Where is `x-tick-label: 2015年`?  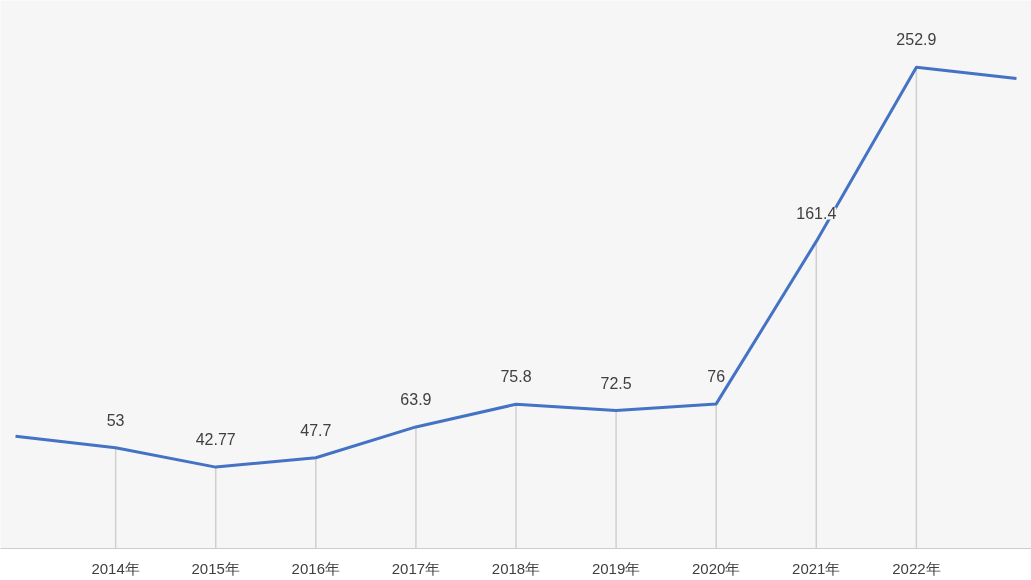 x-tick-label: 2015年 is located at coordinates (215, 568).